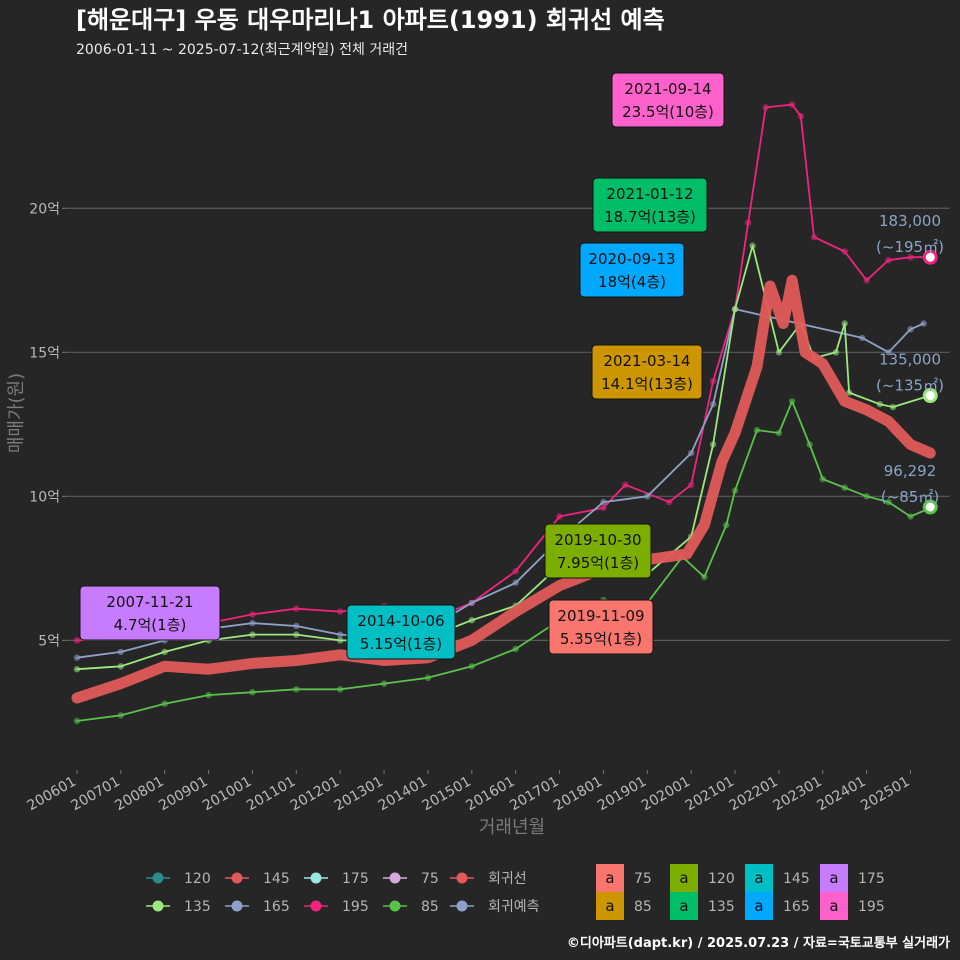 The width and height of the screenshot is (960, 960). I want to click on y-tick-label: 20억, so click(44, 209).